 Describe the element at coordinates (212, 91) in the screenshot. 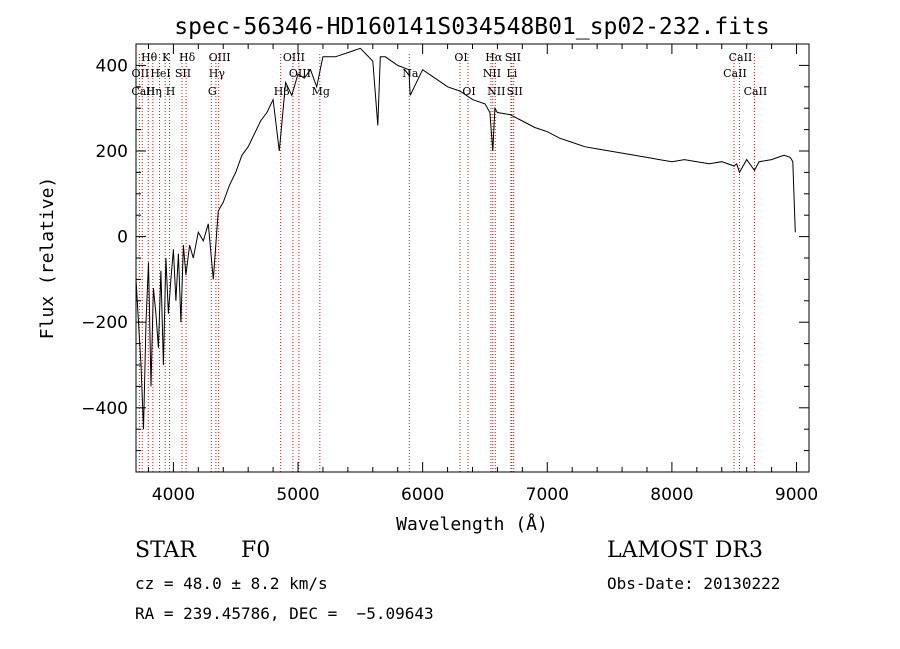

I see `line-marker-label: G` at that location.